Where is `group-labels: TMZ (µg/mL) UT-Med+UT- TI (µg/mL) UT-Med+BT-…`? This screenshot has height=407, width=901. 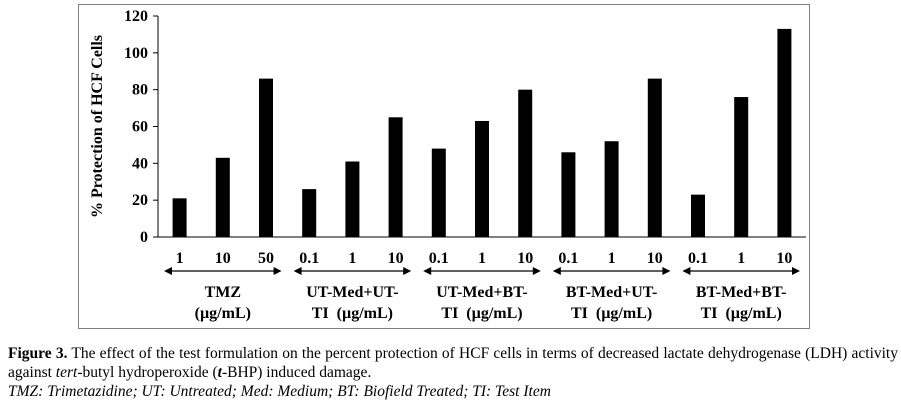 group-labels: TMZ (µg/mL) UT-Med+UT- TI (µg/mL) UT-Med+BT-… is located at coordinates (482, 294).